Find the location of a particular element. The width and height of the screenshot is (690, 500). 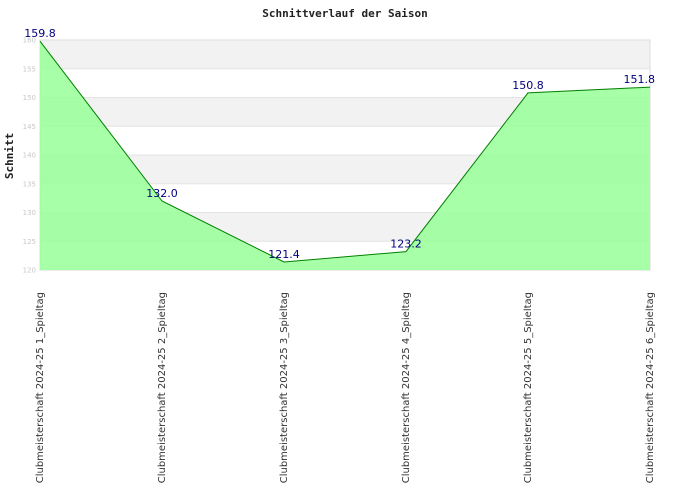

chart-title: Schnittverlauf der Saison is located at coordinates (345, 13).